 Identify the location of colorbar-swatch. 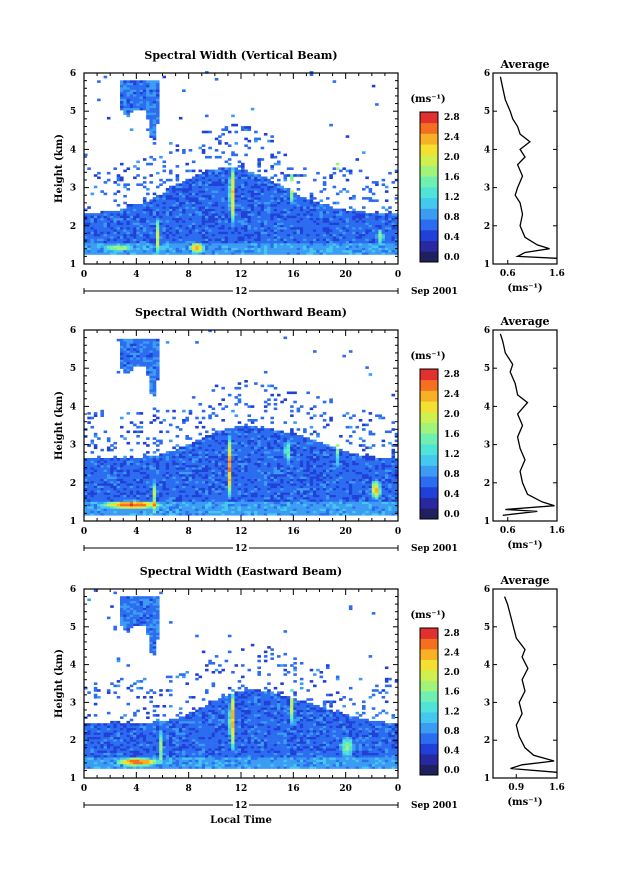
(429, 214).